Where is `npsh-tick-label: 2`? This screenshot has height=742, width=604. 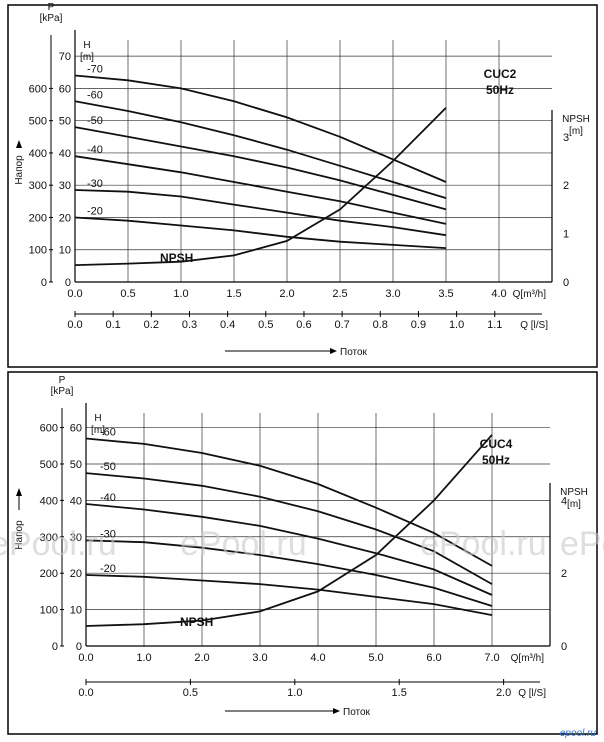
npsh-tick-label: 2 is located at coordinates (564, 574).